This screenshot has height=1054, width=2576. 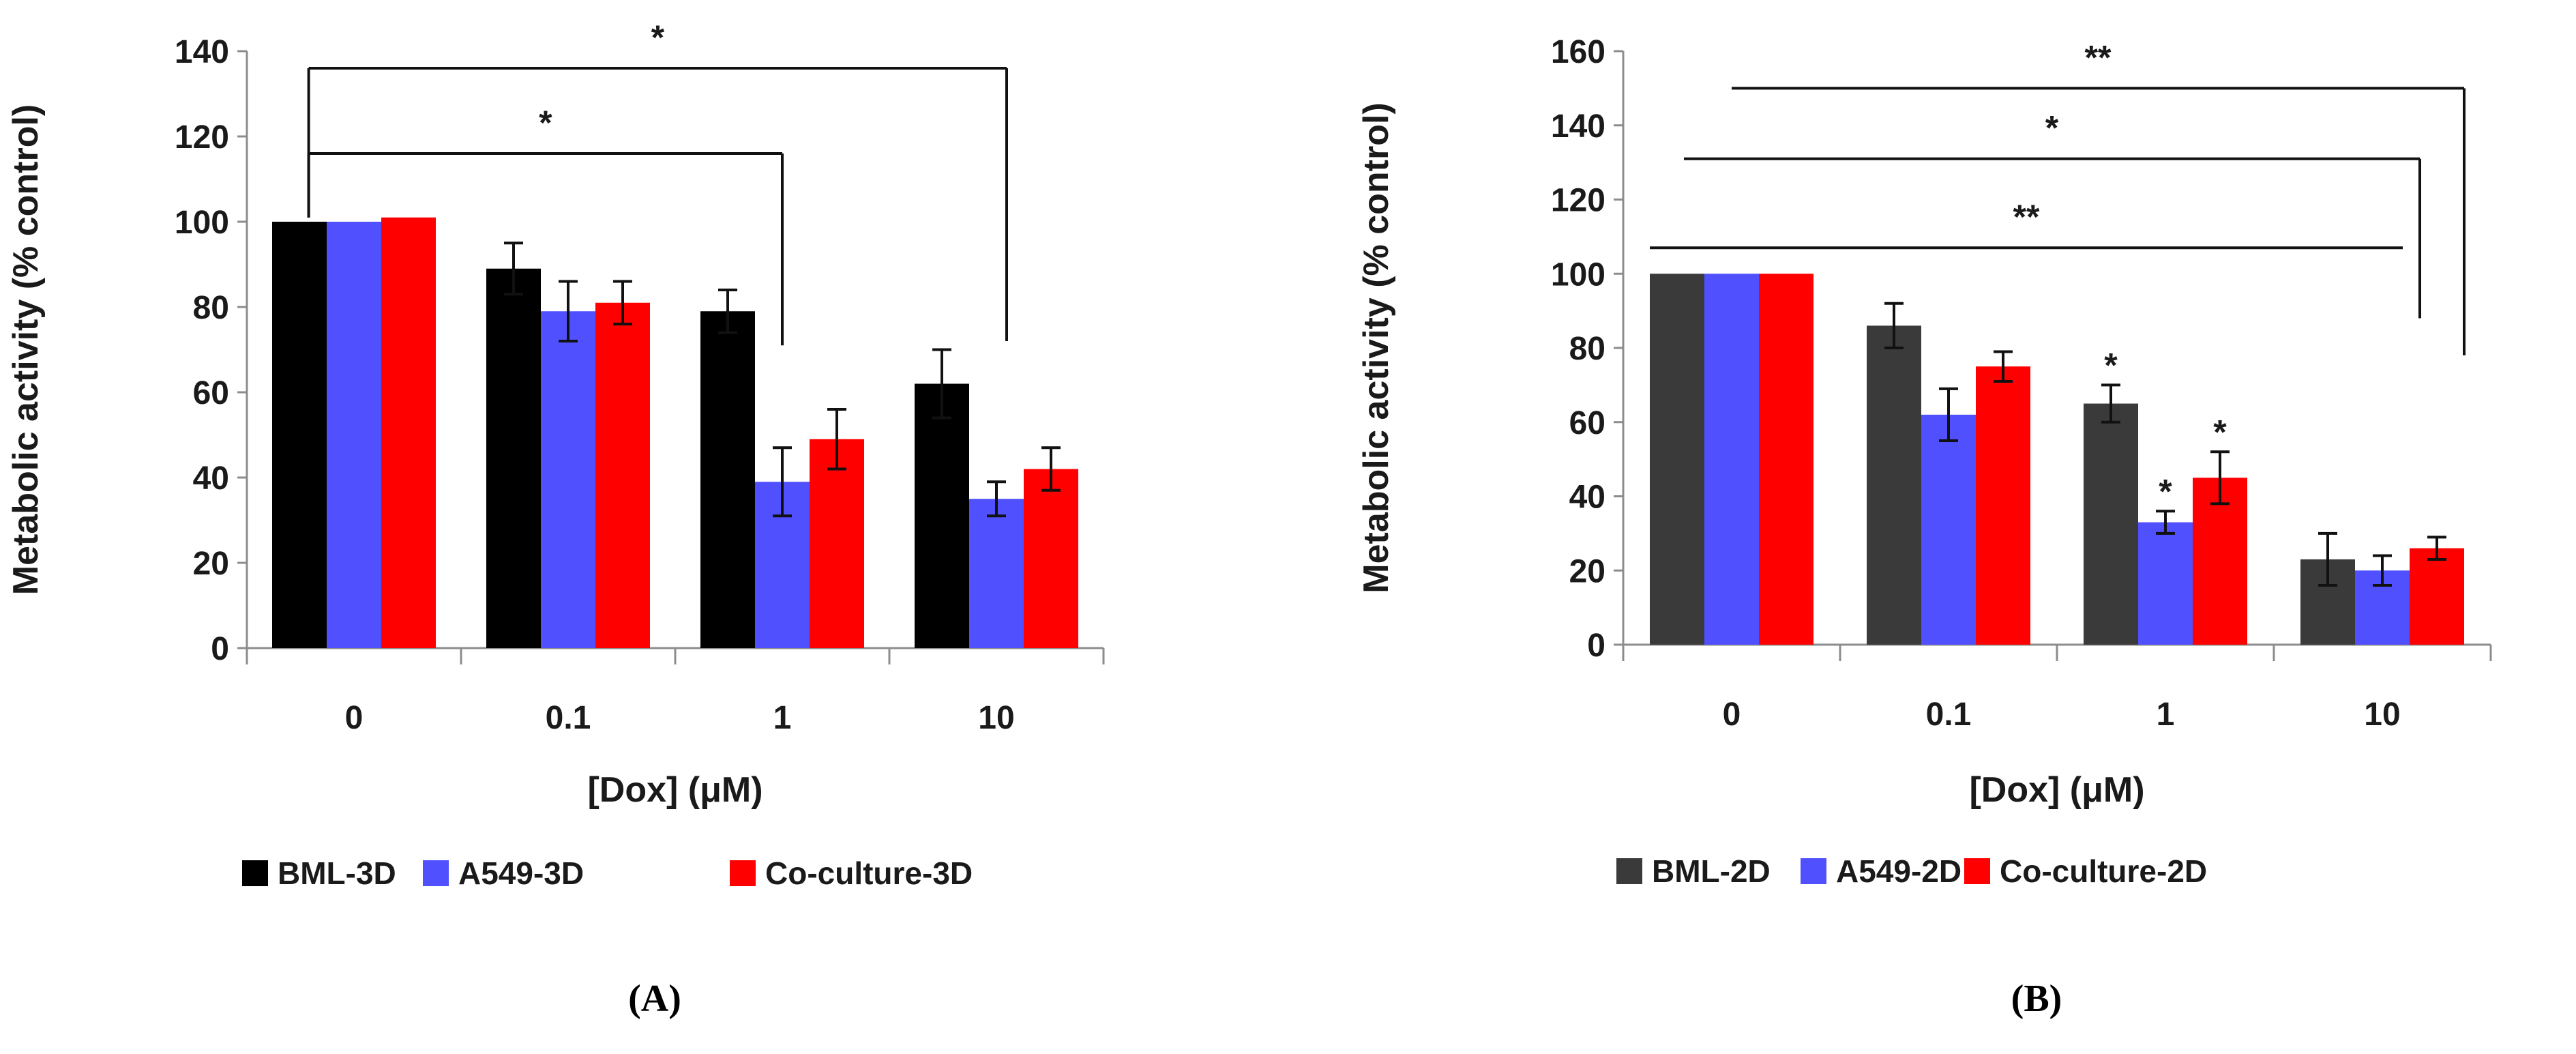 I want to click on panel-label: (B), so click(x=2036, y=999).